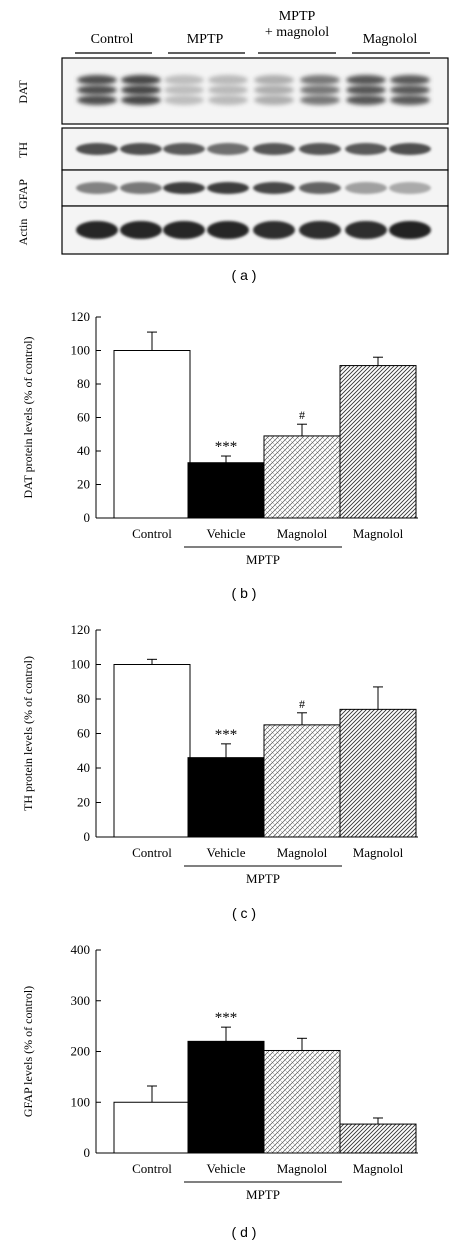 This screenshot has height=1250, width=474. Describe the element at coordinates (23, 92) in the screenshot. I see `blot-row-label: DAT` at that location.